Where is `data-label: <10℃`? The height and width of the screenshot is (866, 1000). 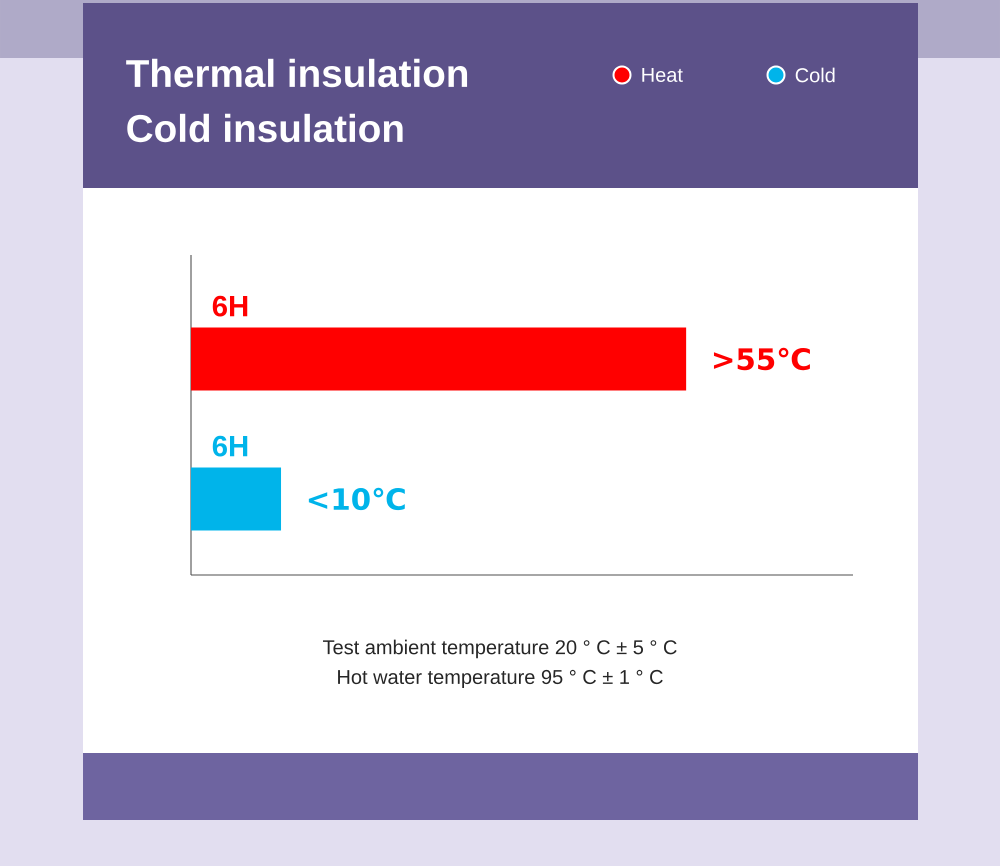 data-label: <10℃ is located at coordinates (356, 499).